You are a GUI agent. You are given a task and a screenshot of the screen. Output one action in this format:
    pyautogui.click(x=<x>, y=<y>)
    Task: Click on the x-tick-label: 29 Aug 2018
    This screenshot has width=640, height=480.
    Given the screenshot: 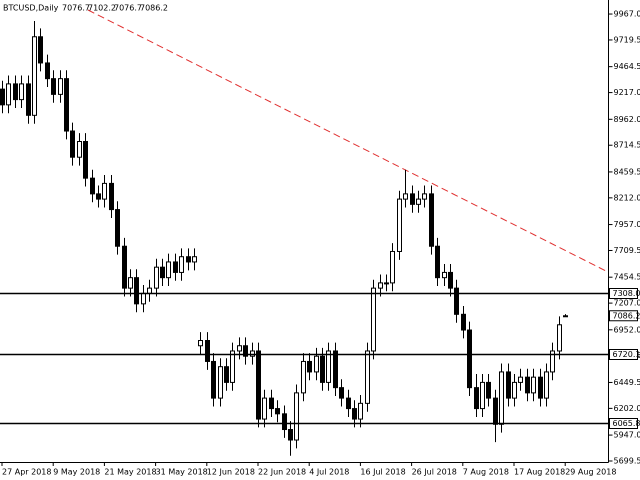 What is the action you would take?
    pyautogui.click(x=590, y=472)
    